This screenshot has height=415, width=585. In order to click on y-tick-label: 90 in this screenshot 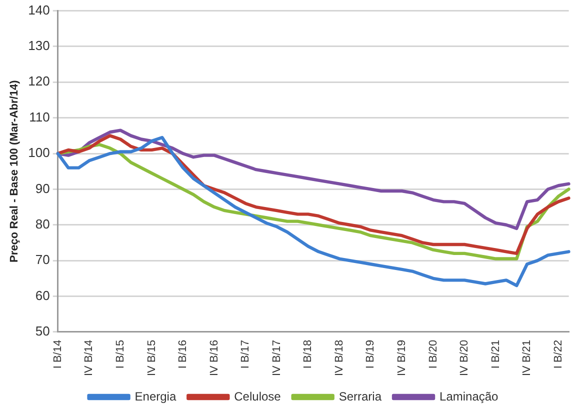, I will do `click(42, 188)`.